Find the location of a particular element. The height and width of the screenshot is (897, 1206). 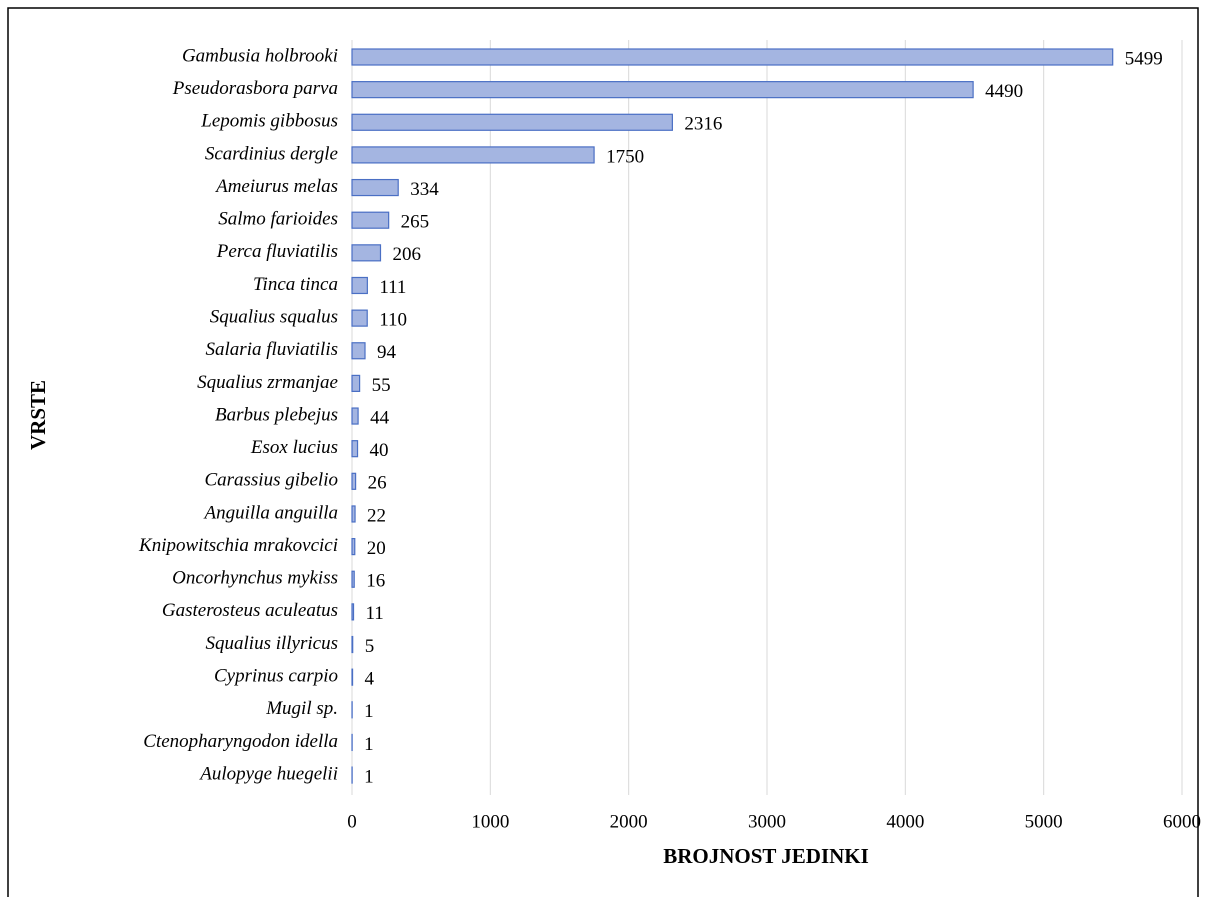

data-label: 334 is located at coordinates (424, 189).